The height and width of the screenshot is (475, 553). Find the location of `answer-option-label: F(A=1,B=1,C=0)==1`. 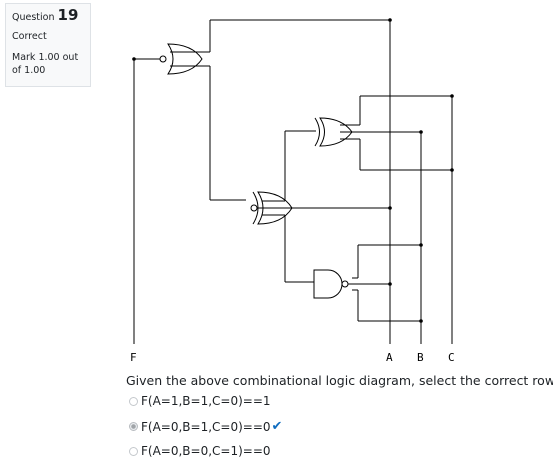

answer-option-label: F(A=1,B=1,C=0)==1 is located at coordinates (206, 401).